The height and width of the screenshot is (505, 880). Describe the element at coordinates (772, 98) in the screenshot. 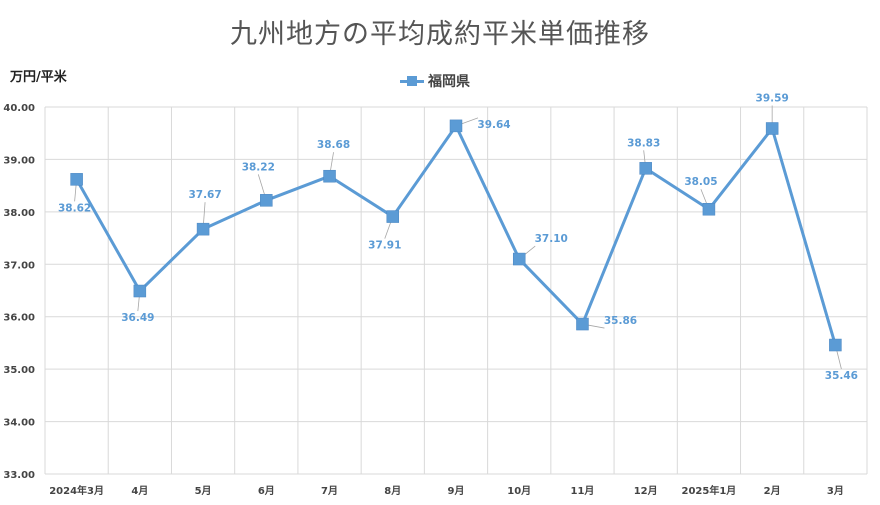

I see `data-label: 39.59` at that location.